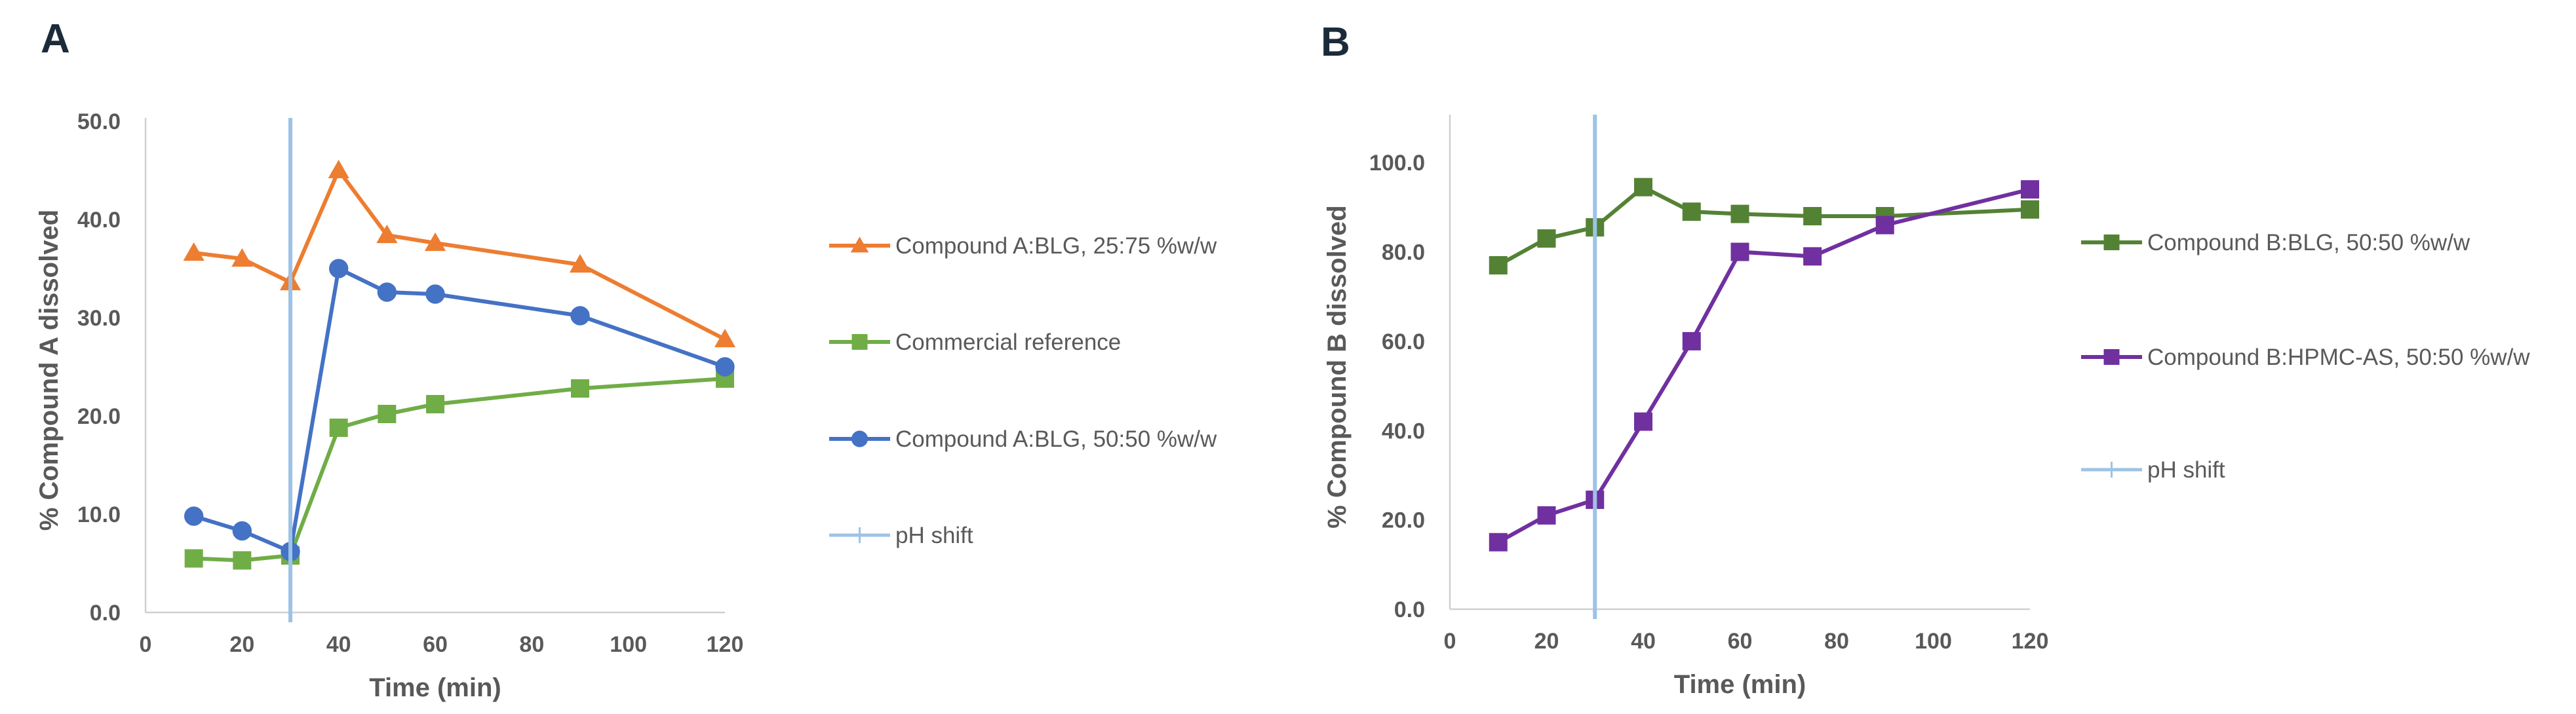  Describe the element at coordinates (99, 514) in the screenshot. I see `y-tick-label: 10.0` at that location.